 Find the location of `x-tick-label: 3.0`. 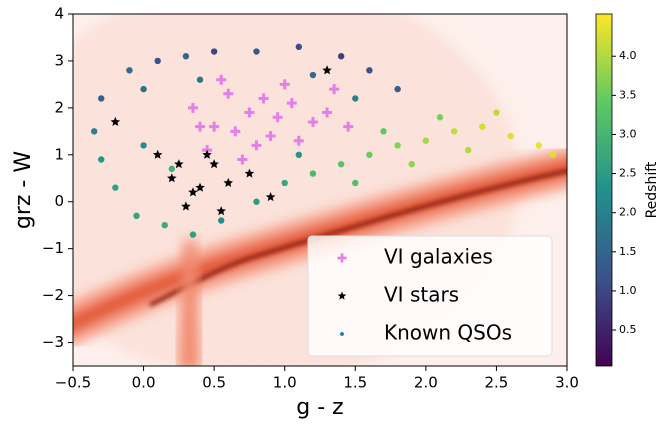

x-tick-label: 3.0 is located at coordinates (567, 383).